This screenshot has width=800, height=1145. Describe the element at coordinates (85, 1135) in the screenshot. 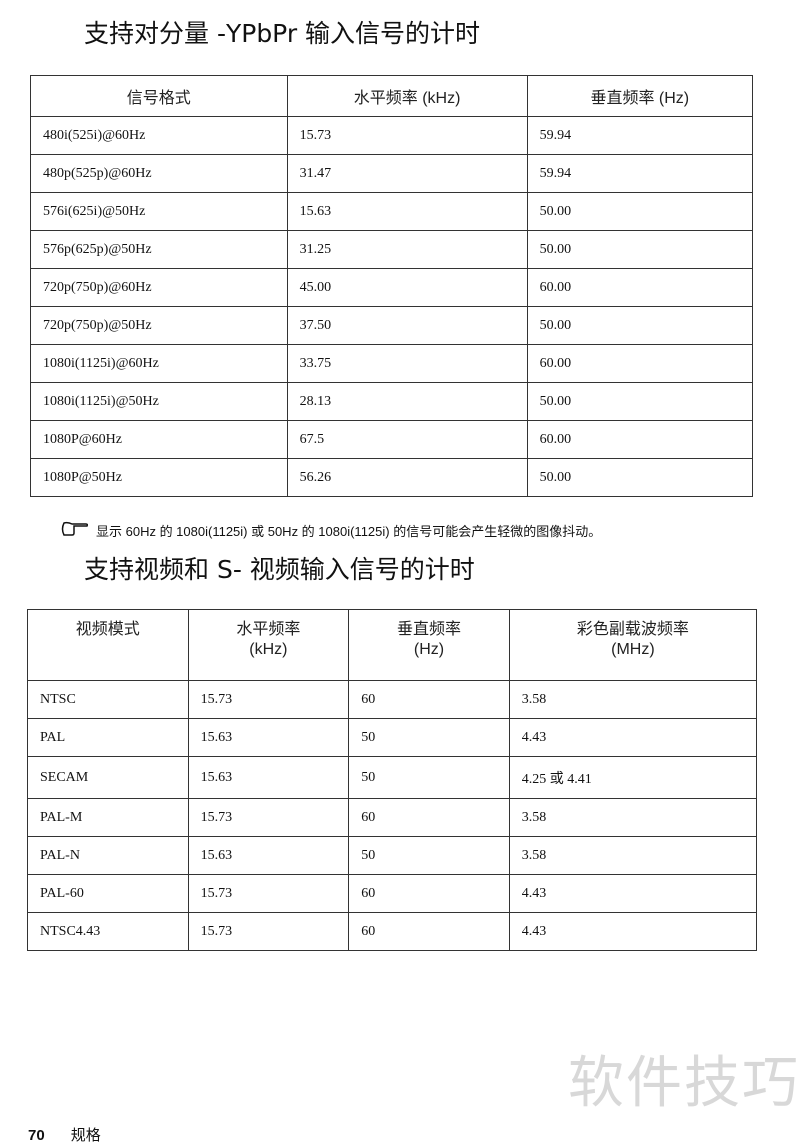

I see `footer-section: 规格` at that location.